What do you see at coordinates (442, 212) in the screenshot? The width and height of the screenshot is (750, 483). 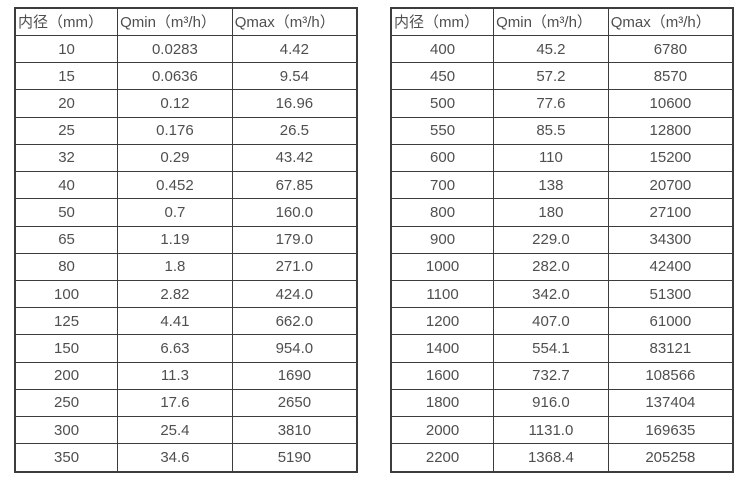 I see `table-cell: 800` at bounding box center [442, 212].